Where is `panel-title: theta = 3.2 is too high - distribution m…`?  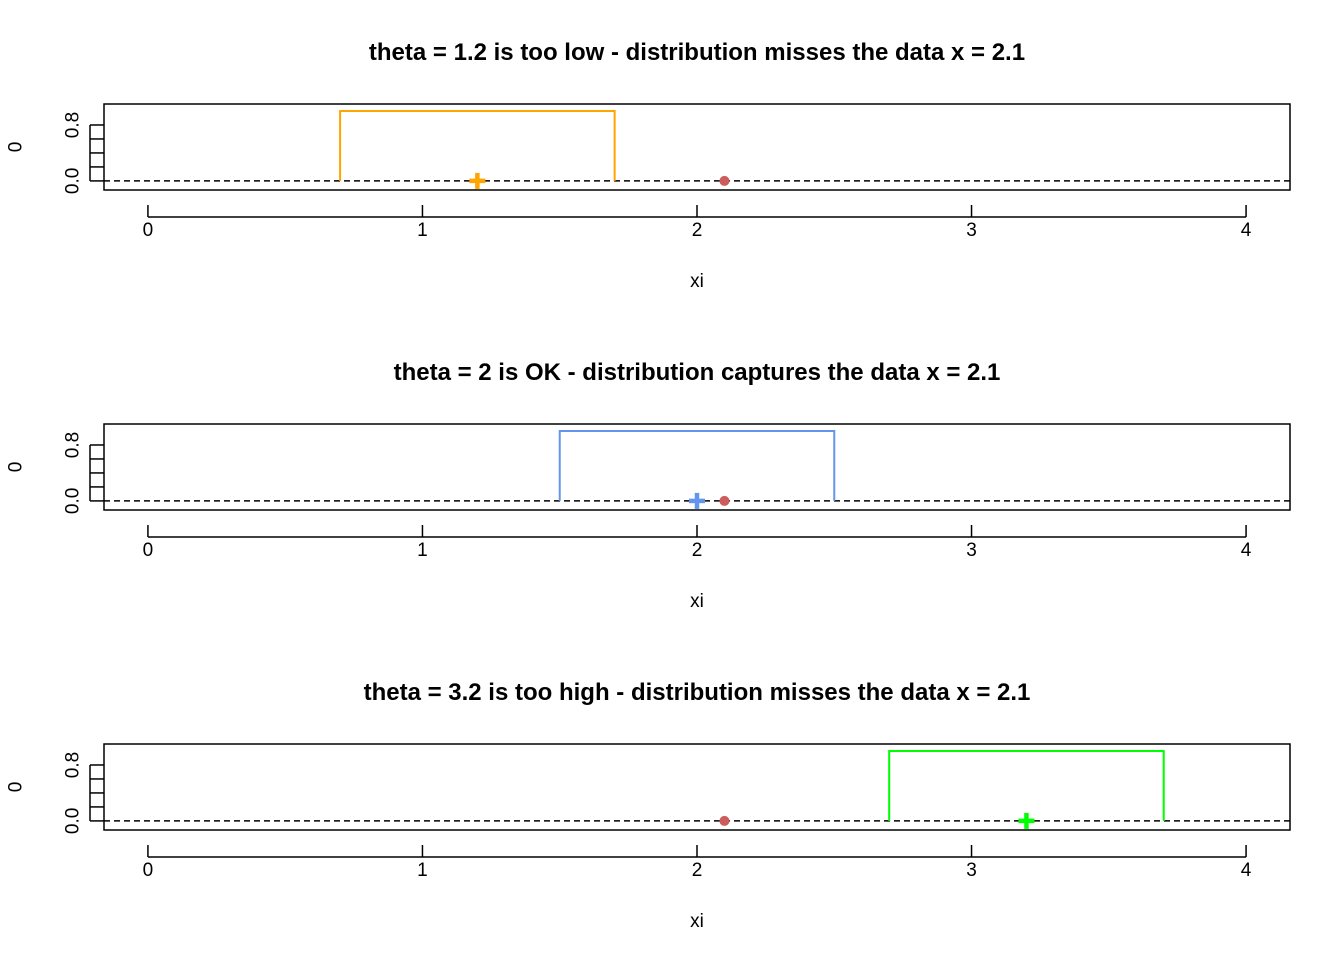 panel-title: theta = 3.2 is too high - distribution m… is located at coordinates (697, 692).